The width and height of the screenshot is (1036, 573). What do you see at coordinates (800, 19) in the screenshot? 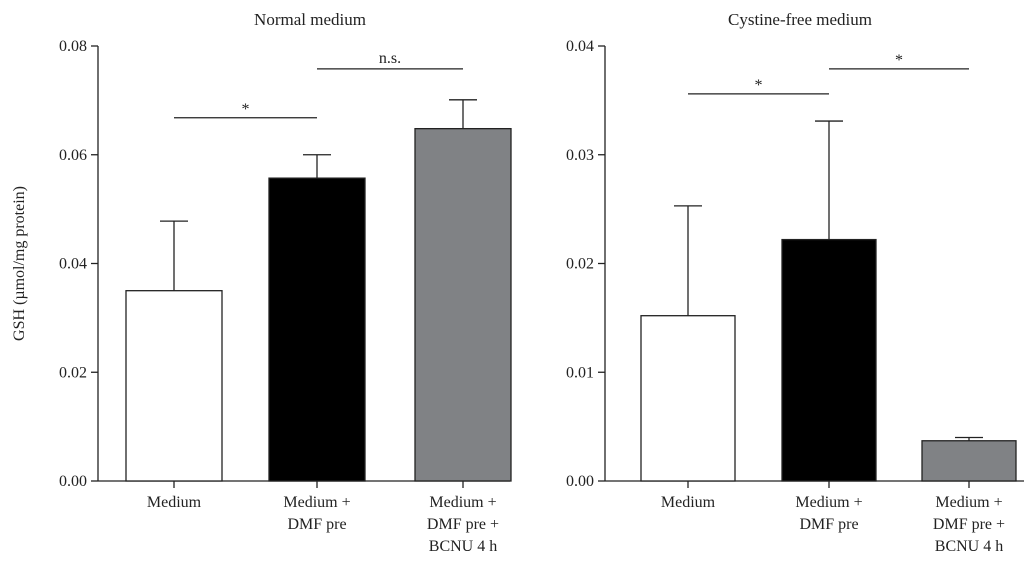
I see `chart-title: Cystine-free medium` at bounding box center [800, 19].